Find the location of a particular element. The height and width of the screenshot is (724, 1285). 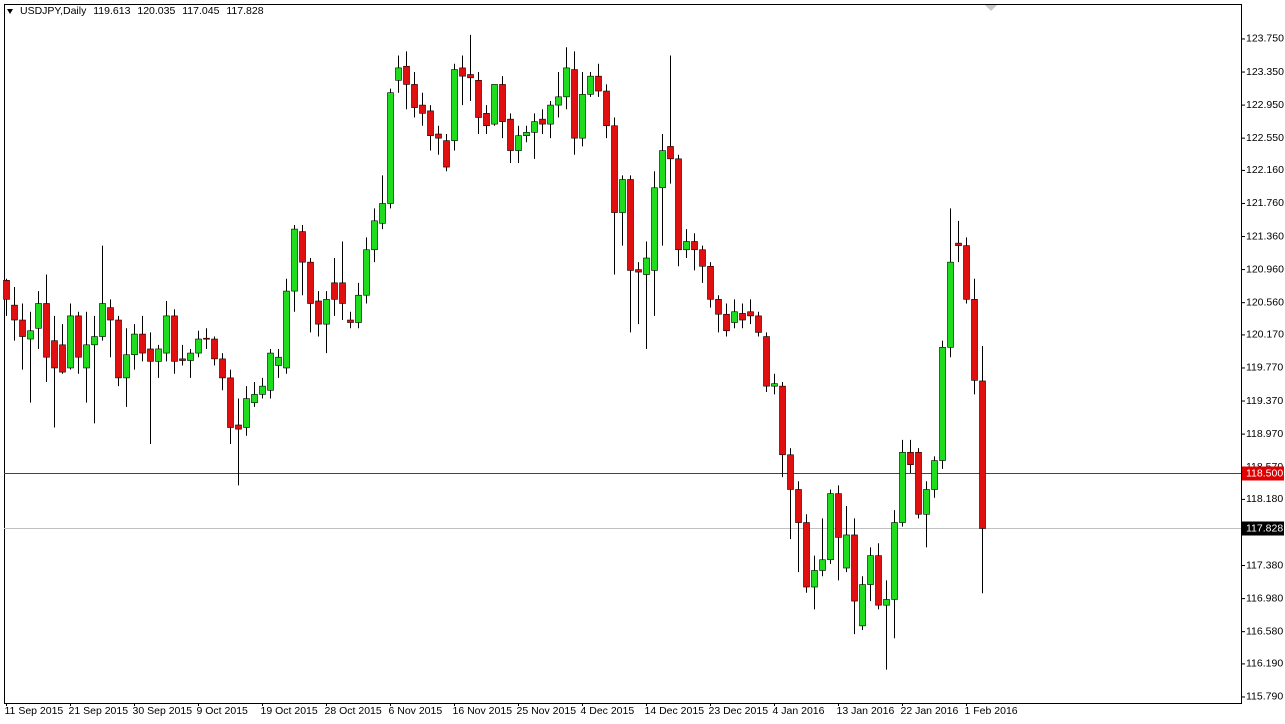

y-tick-label: 115.790 is located at coordinates (1264, 697).